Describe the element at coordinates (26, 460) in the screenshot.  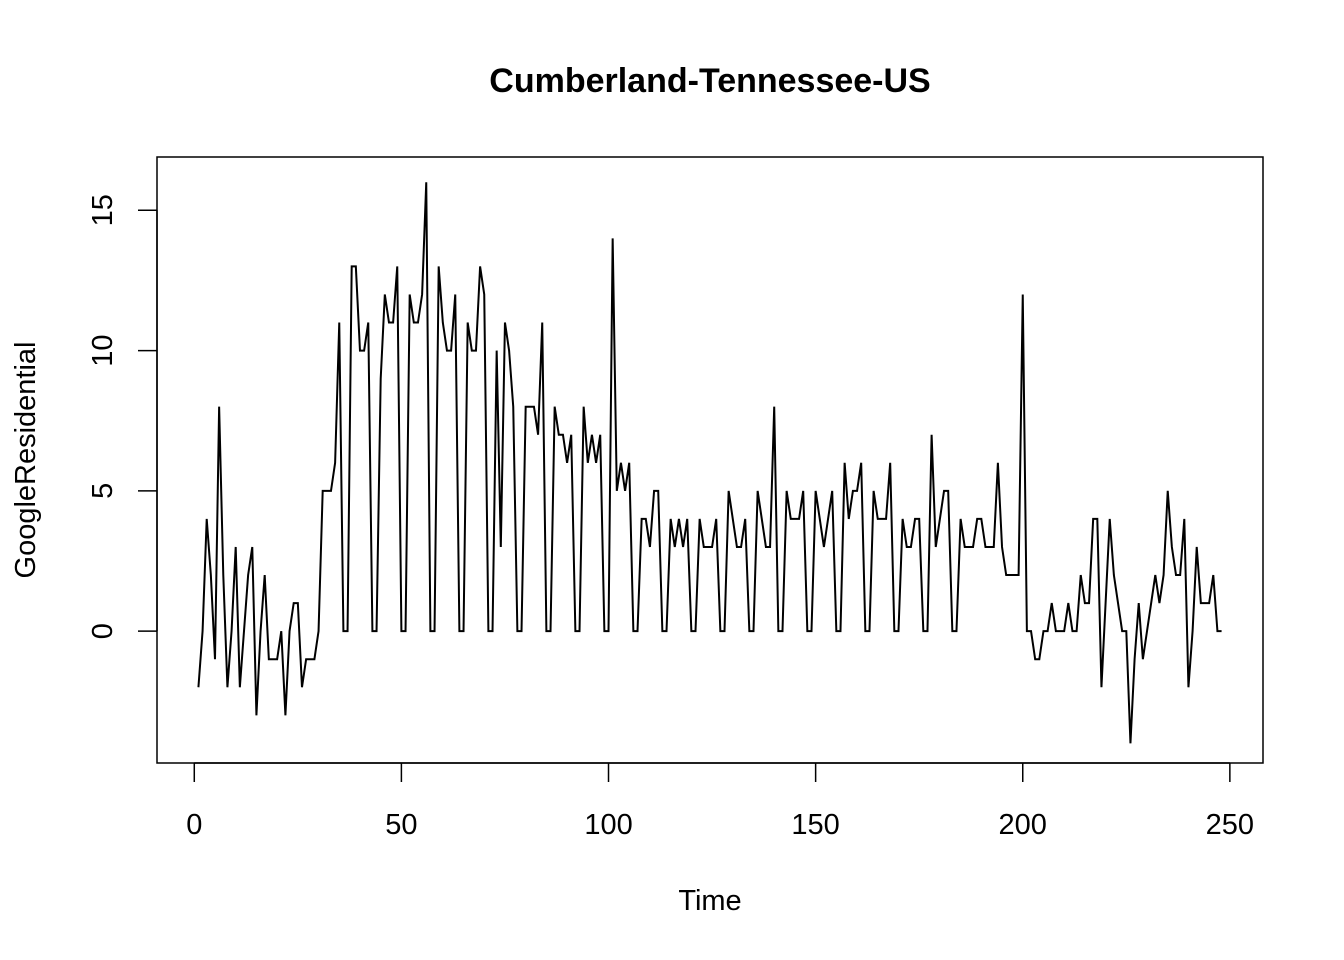
I see `y-axis-label: GoogleResidential` at that location.